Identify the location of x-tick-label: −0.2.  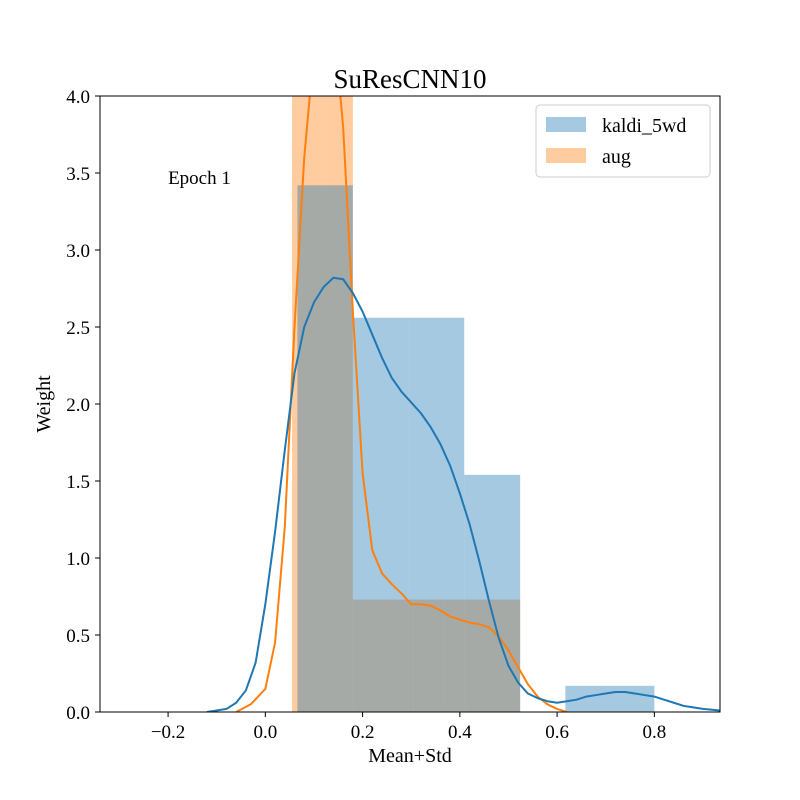
(168, 732).